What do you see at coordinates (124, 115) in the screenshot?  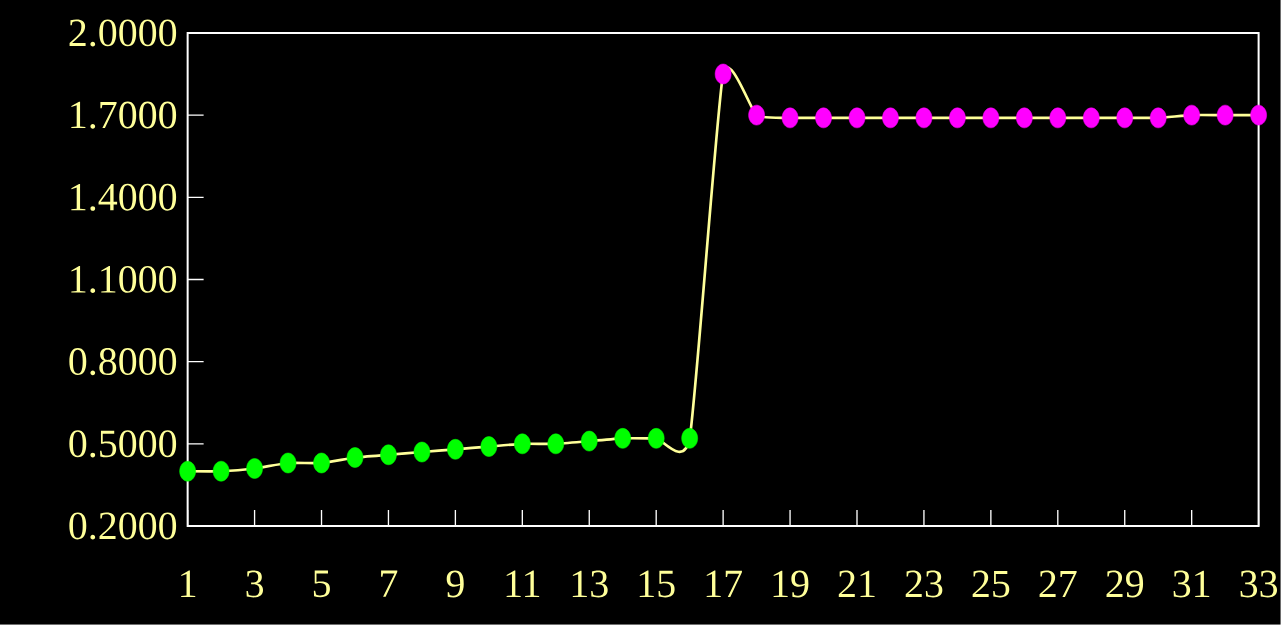 I see `y-tick-label: 1.7000` at bounding box center [124, 115].